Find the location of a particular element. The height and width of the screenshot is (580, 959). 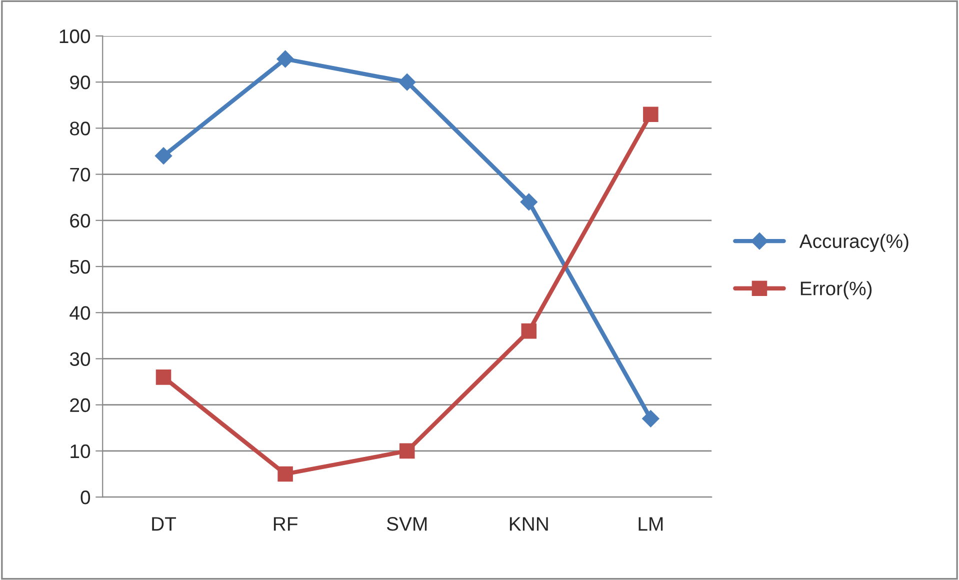

x-tick-label: DT is located at coordinates (164, 524).